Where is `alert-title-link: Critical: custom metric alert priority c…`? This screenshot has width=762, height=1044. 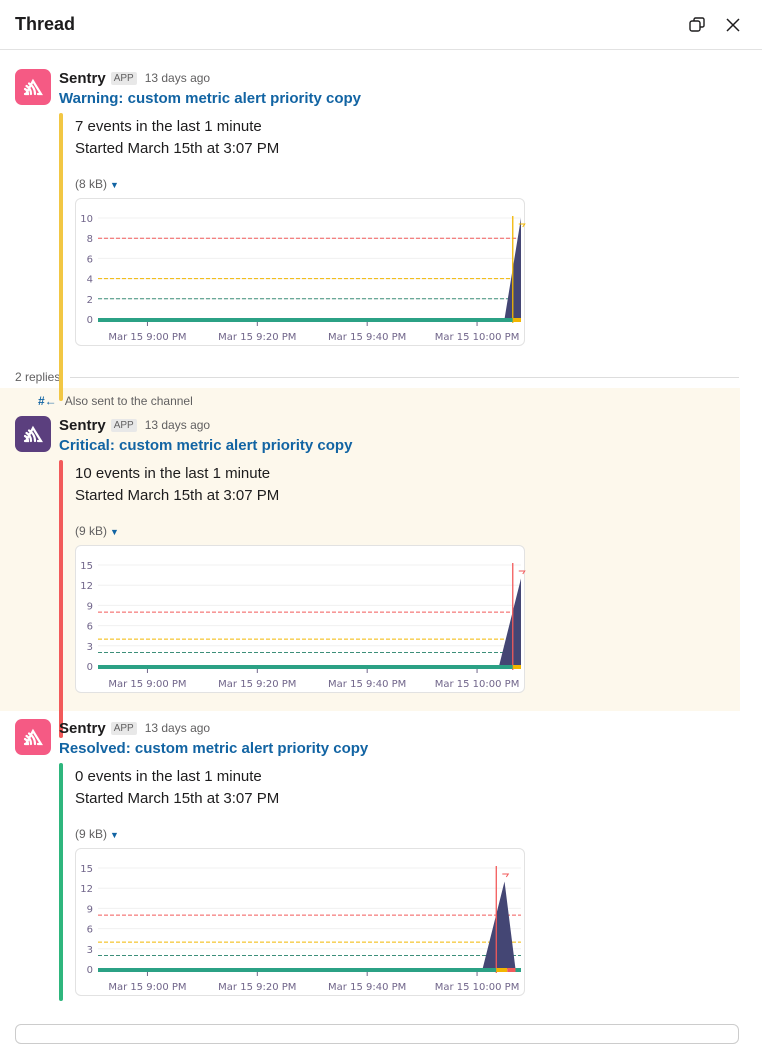 alert-title-link: Critical: custom metric alert priority c… is located at coordinates (206, 445).